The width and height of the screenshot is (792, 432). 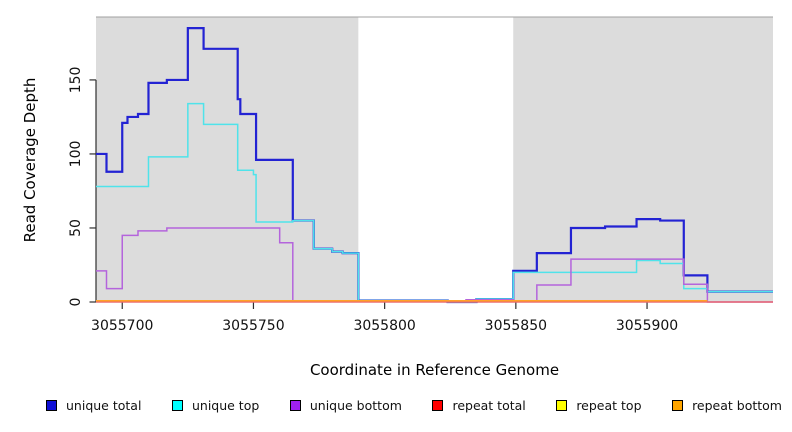 What do you see at coordinates (51, 405) in the screenshot?
I see `legend-swatch-unique-total` at bounding box center [51, 405].